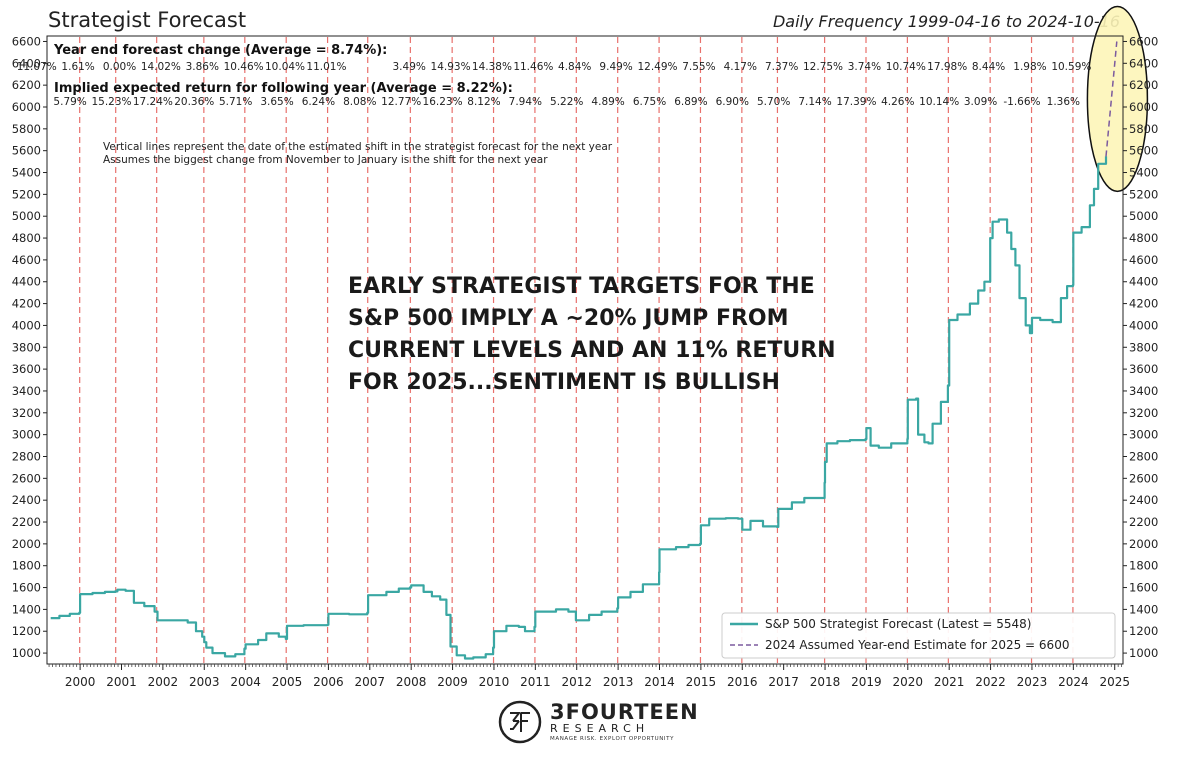 Image resolution: width=1200 pixels, height=760 pixels. What do you see at coordinates (564, 382) in the screenshot?
I see `annotation-line-4: FOR 2025...SENTIMENT IS BULLISH` at bounding box center [564, 382].